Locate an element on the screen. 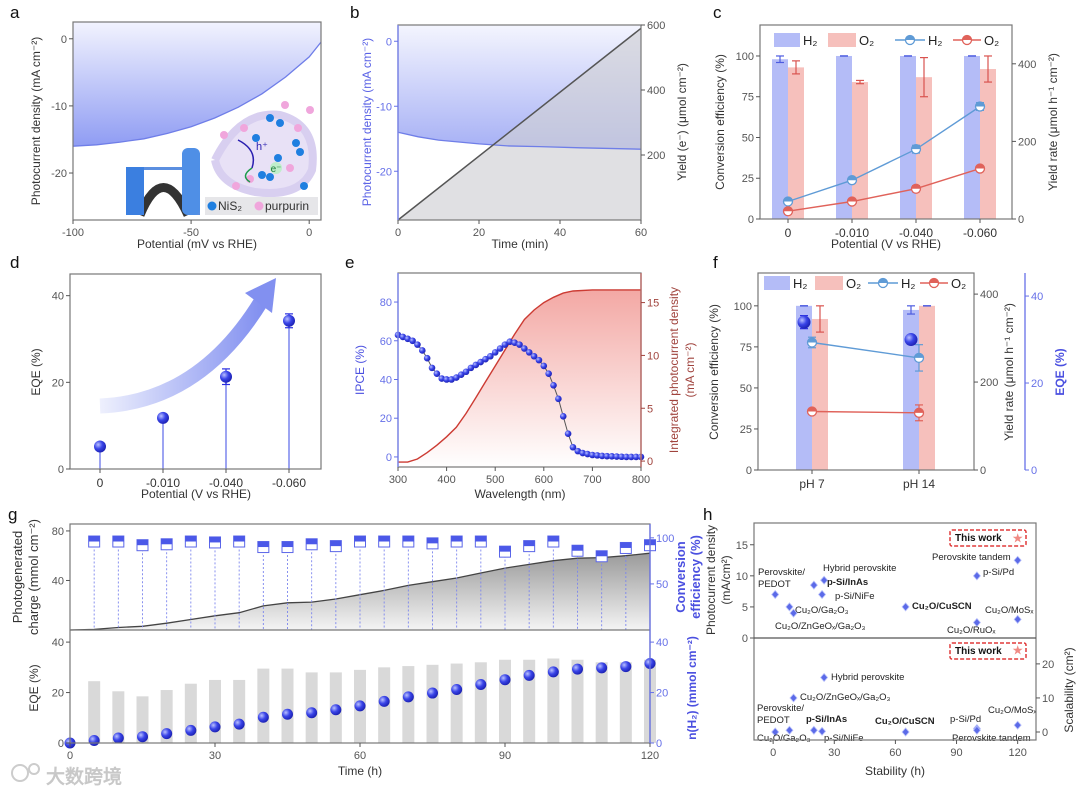 The width and height of the screenshot is (1080, 786). y-right-axis-label-g-bottom: n(H₂) (mmol cm⁻²) is located at coordinates (692, 688).